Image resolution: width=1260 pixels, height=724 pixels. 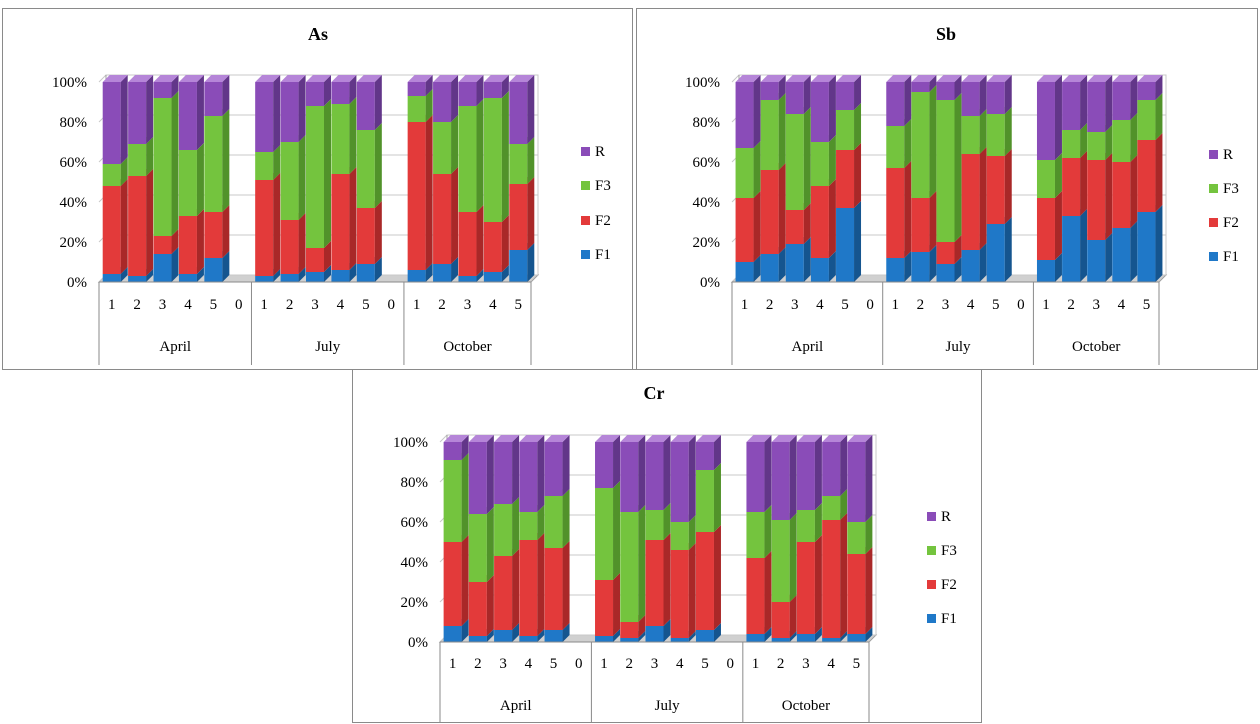 What do you see at coordinates (946, 517) in the screenshot?
I see `legend-label: R` at bounding box center [946, 517].